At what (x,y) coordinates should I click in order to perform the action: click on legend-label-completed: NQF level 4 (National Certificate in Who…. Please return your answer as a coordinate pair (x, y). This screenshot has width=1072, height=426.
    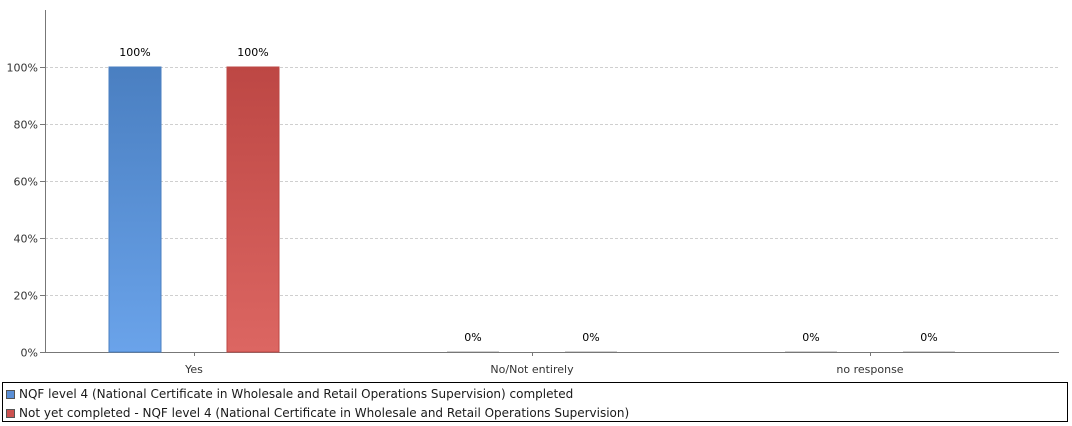
    Looking at the image, I should click on (296, 394).